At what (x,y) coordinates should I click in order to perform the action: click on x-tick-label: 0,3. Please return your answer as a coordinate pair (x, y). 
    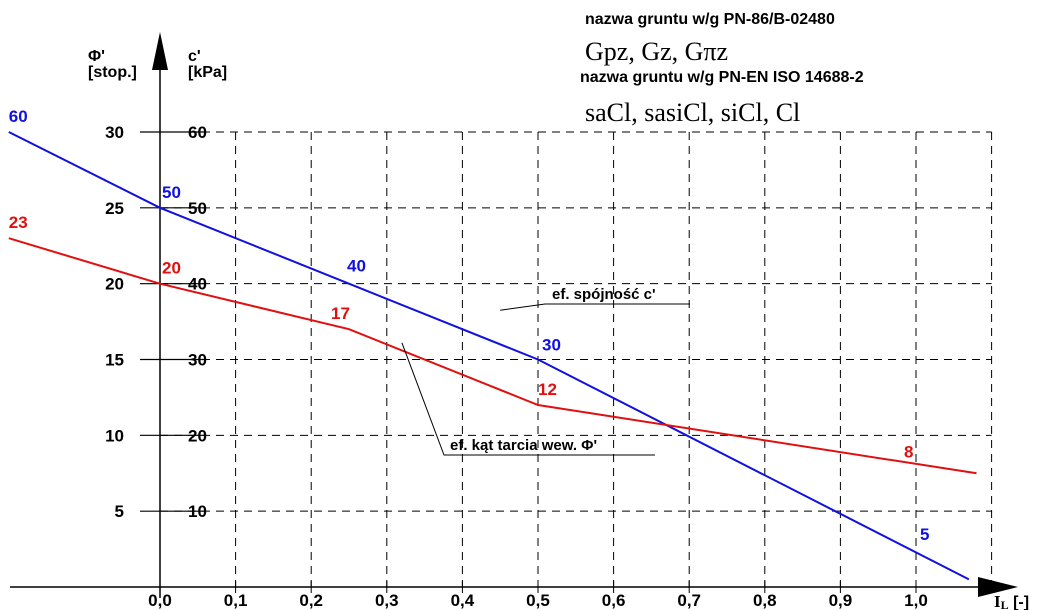
    Looking at the image, I should click on (387, 600).